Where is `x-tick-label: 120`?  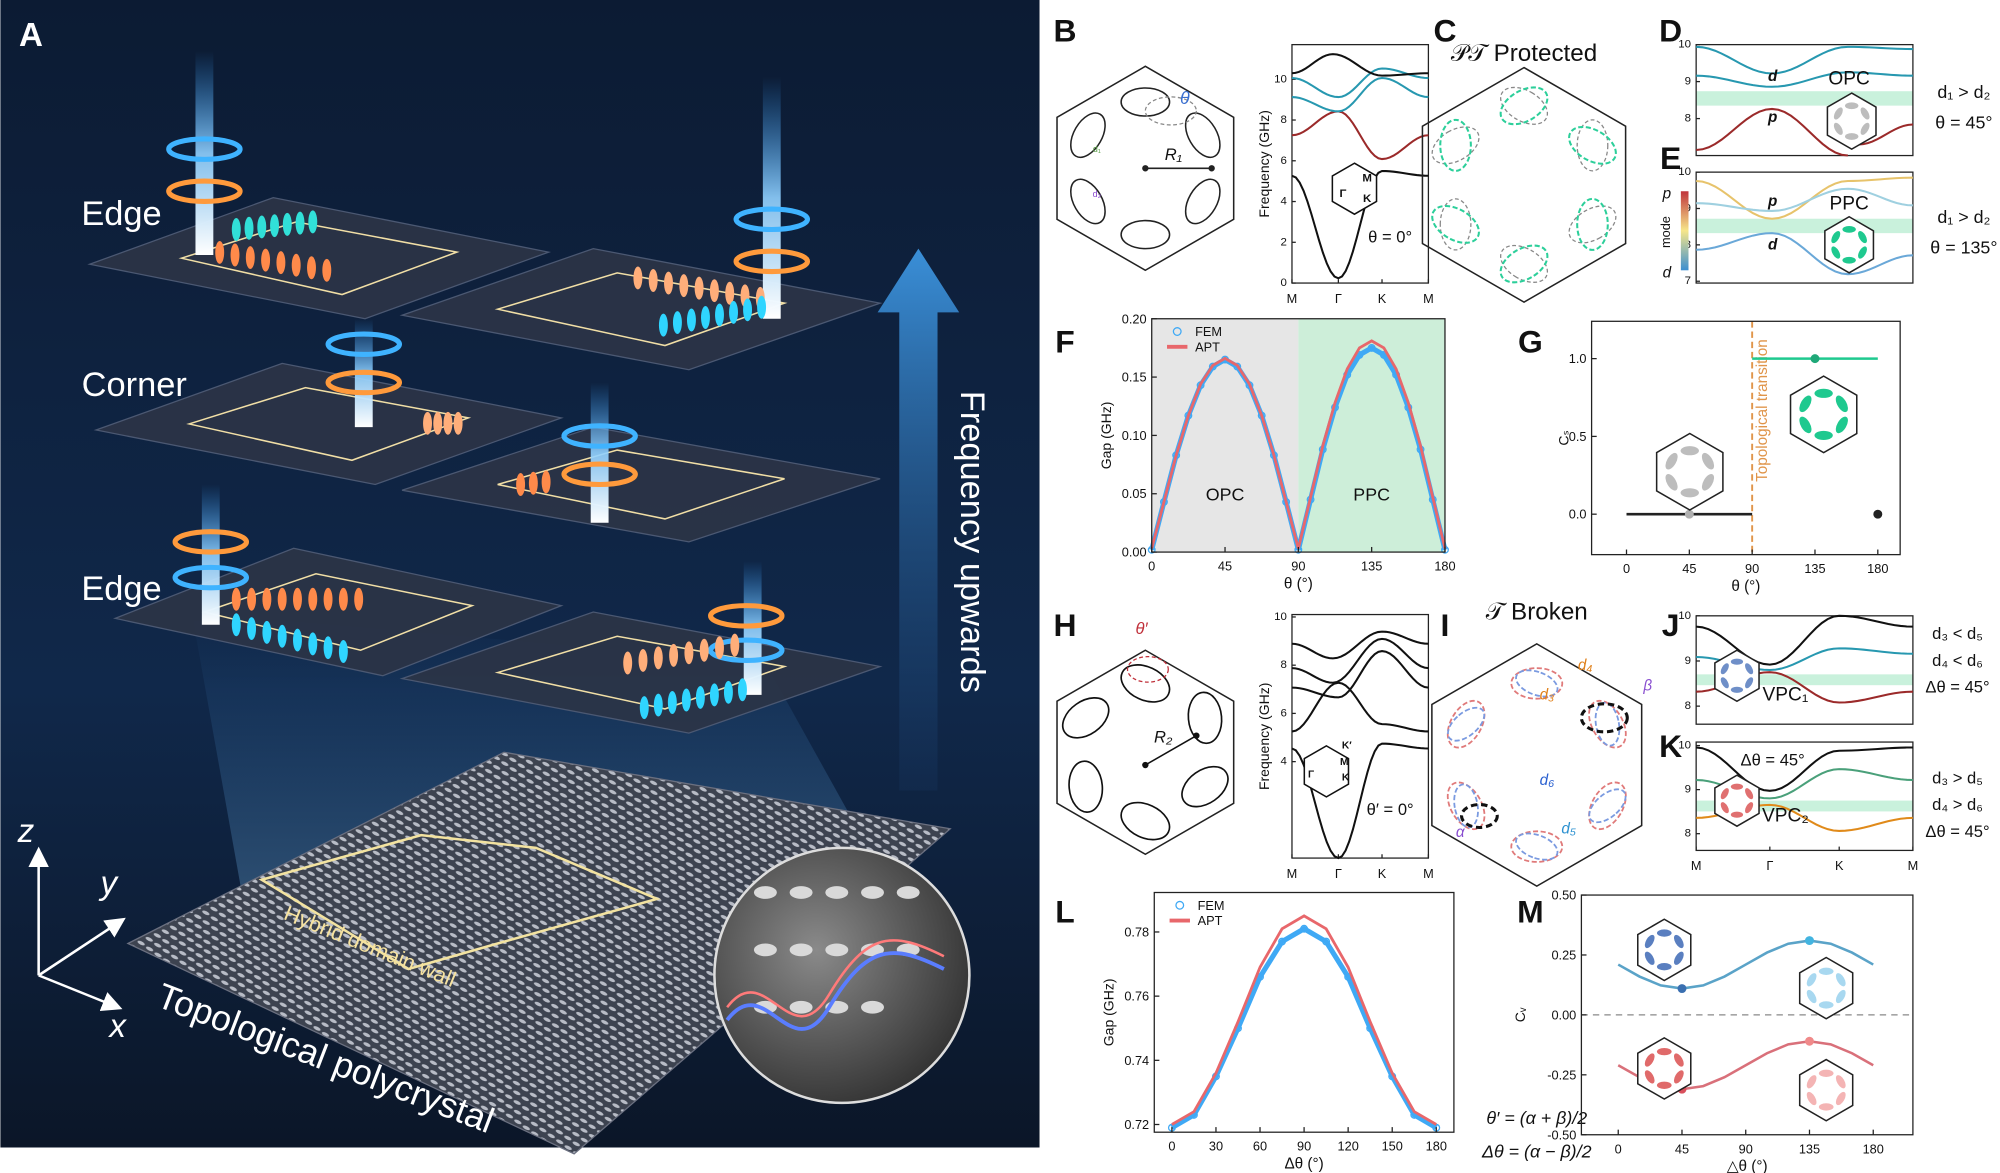
x-tick-label: 120 is located at coordinates (1348, 1146).